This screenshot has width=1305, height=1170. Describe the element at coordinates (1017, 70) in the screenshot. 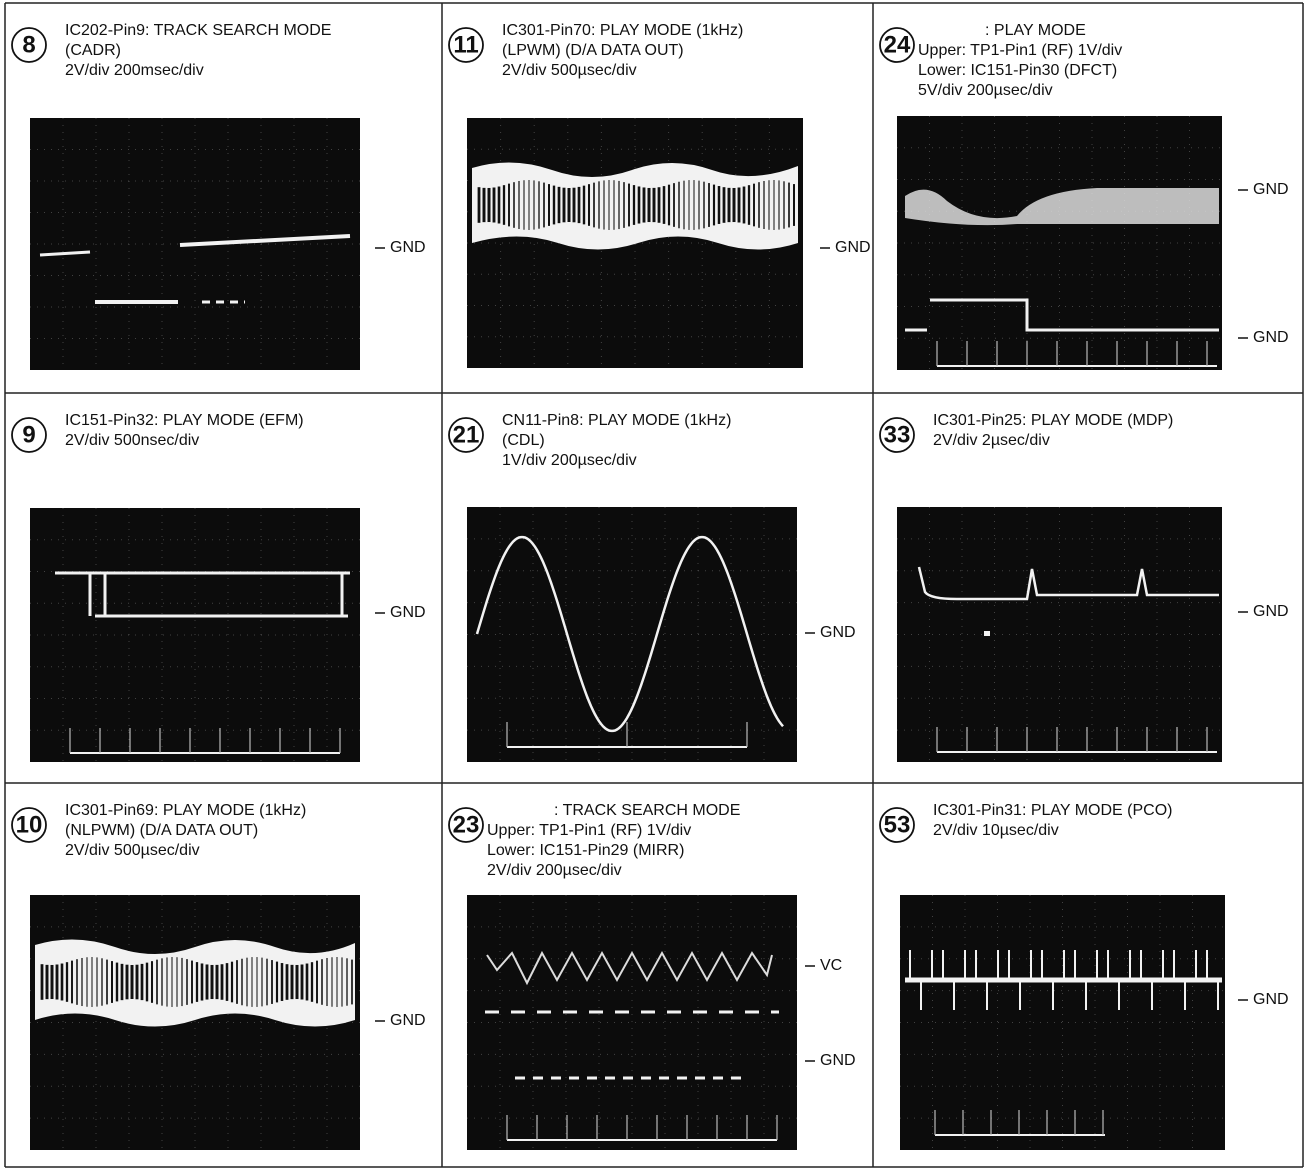

I see `panel-text: Lower: IC151-Pin30 (DFCT)` at that location.